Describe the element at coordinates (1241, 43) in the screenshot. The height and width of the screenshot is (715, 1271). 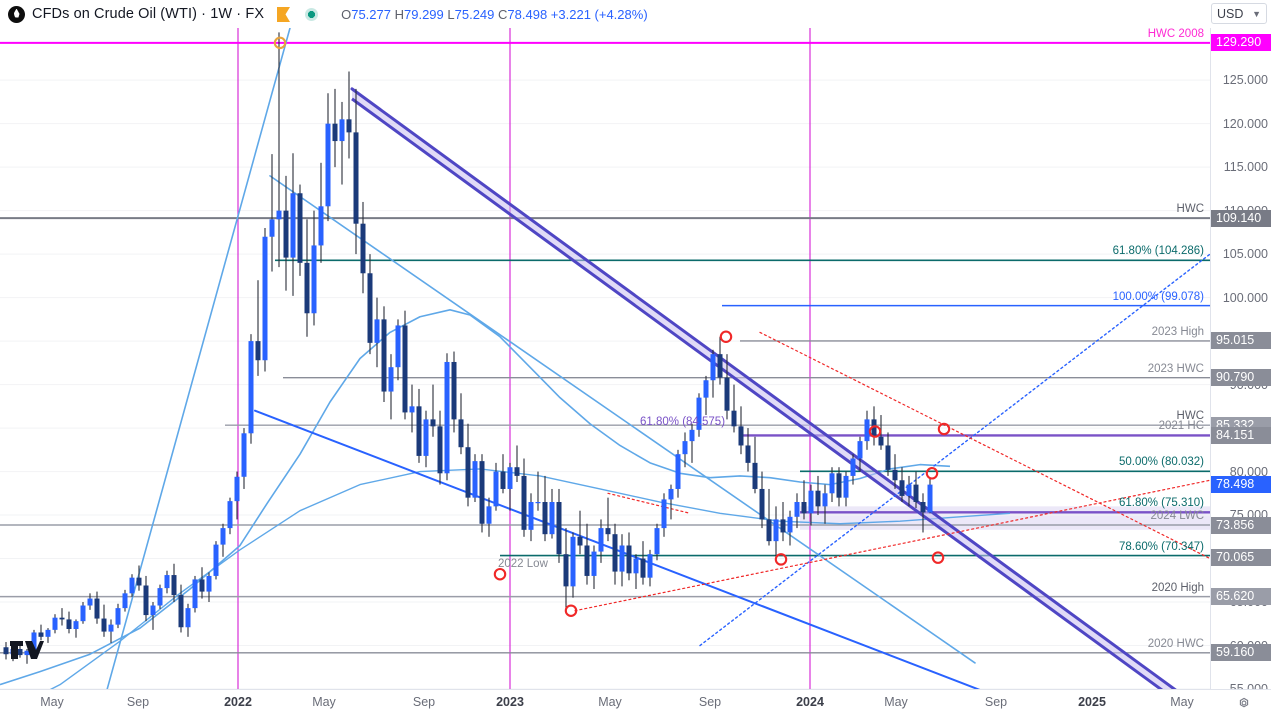
I see `hwc-2008-tag: 129.290` at that location.